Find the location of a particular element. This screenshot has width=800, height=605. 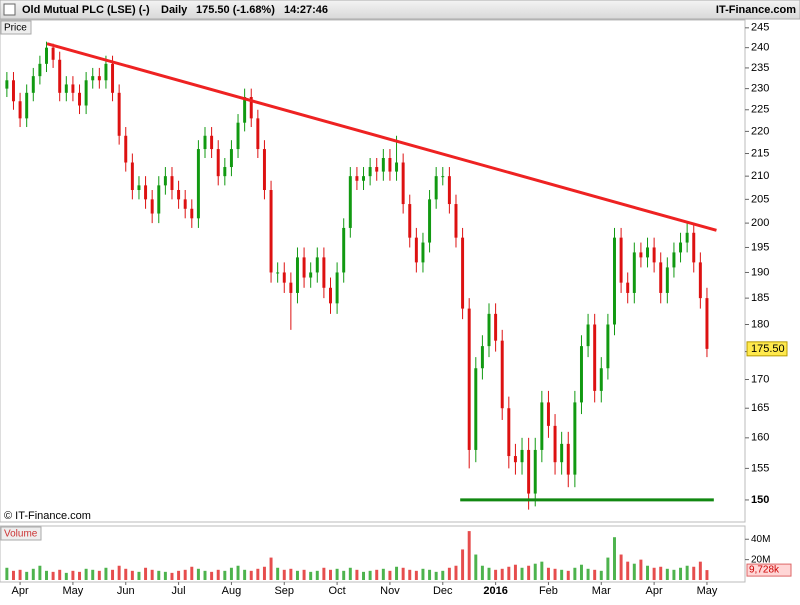

volume-tick-label: 20M is located at coordinates (760, 559).